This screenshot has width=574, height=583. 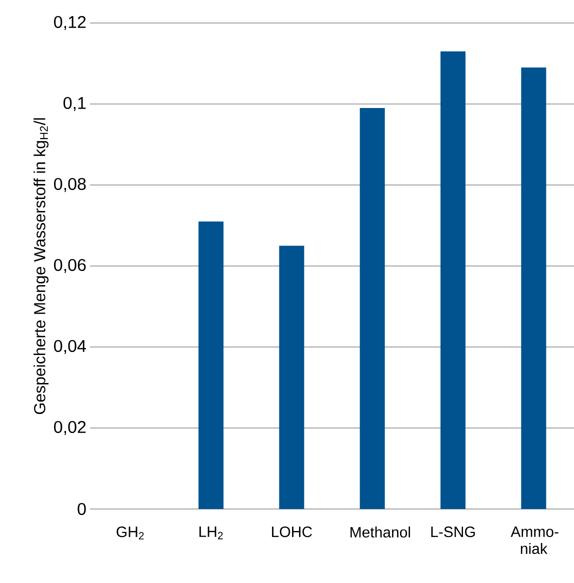 What do you see at coordinates (74, 104) in the screenshot?
I see `y-tick-label: 0,1` at bounding box center [74, 104].